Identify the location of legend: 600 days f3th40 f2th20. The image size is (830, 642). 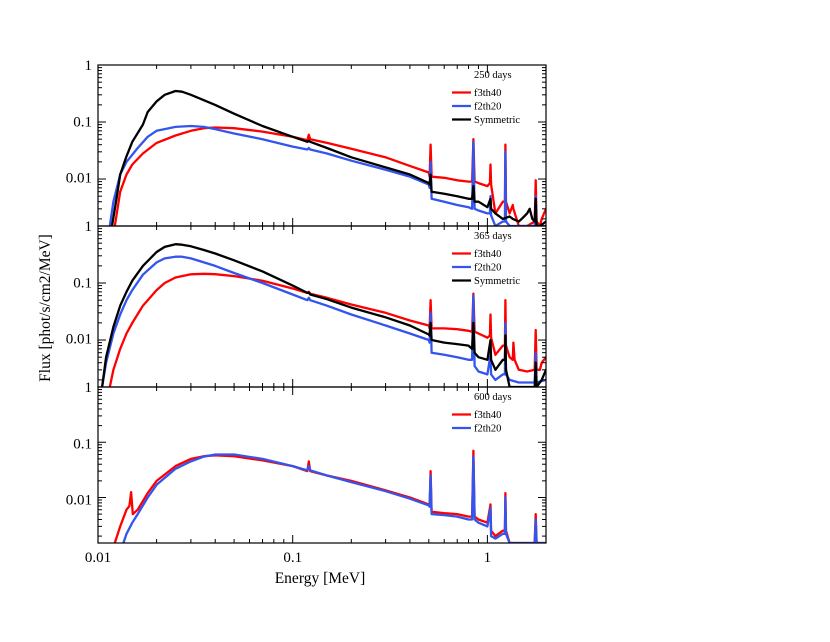
(482, 413).